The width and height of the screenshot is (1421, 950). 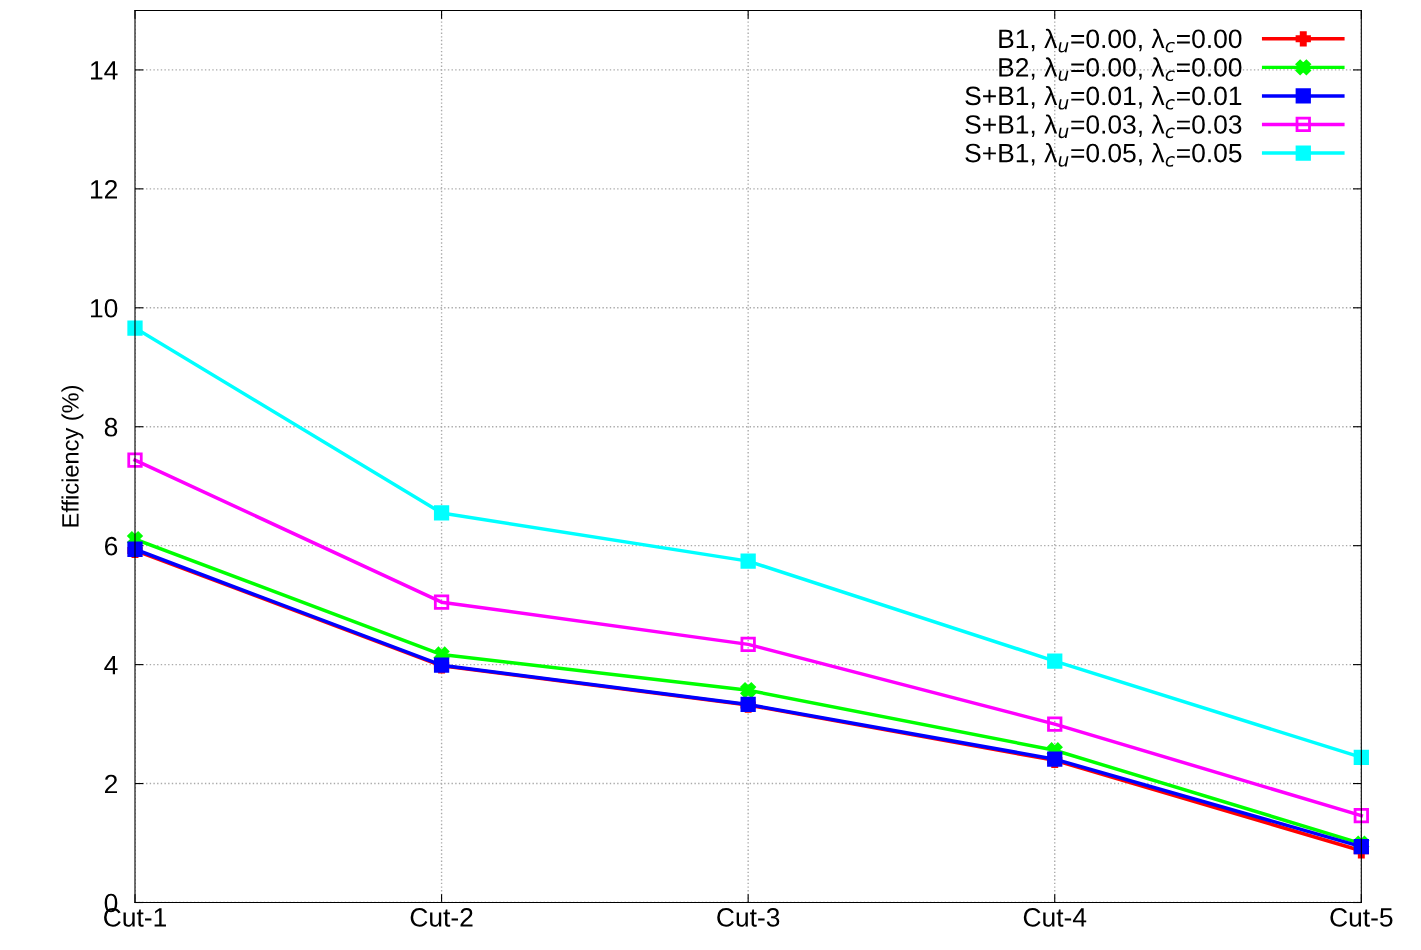 What do you see at coordinates (441, 917) in the screenshot?
I see `x-tick-label: Cut-2` at bounding box center [441, 917].